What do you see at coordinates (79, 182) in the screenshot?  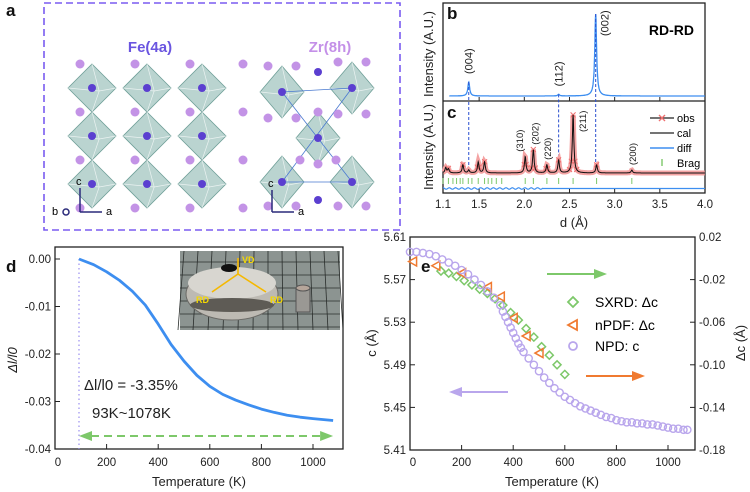 I see `axis-c-label: c` at bounding box center [79, 182].